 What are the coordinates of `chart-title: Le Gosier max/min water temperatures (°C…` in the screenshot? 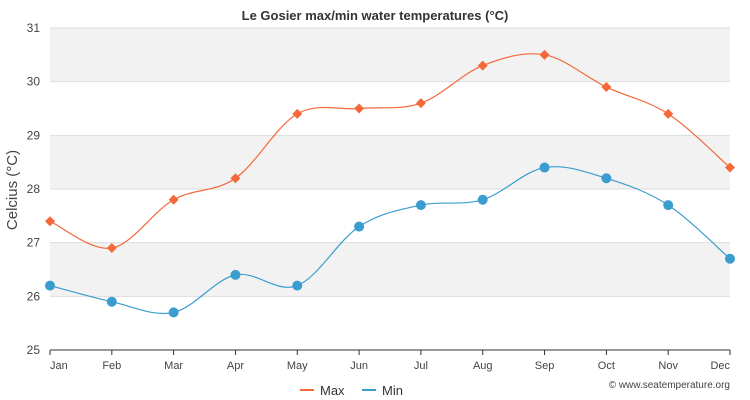 It's located at (375, 15).